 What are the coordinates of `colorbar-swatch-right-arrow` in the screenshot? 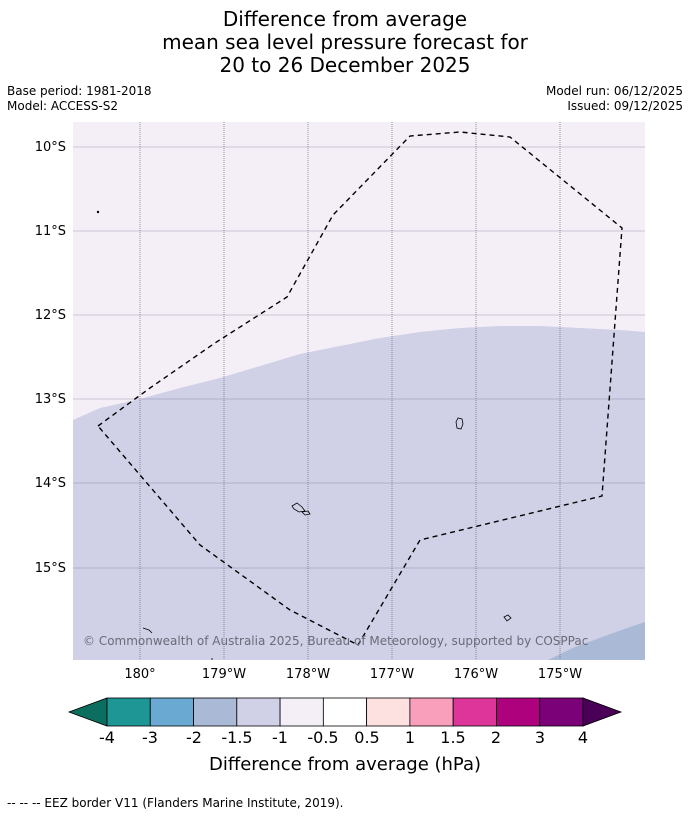 It's located at (602, 712).